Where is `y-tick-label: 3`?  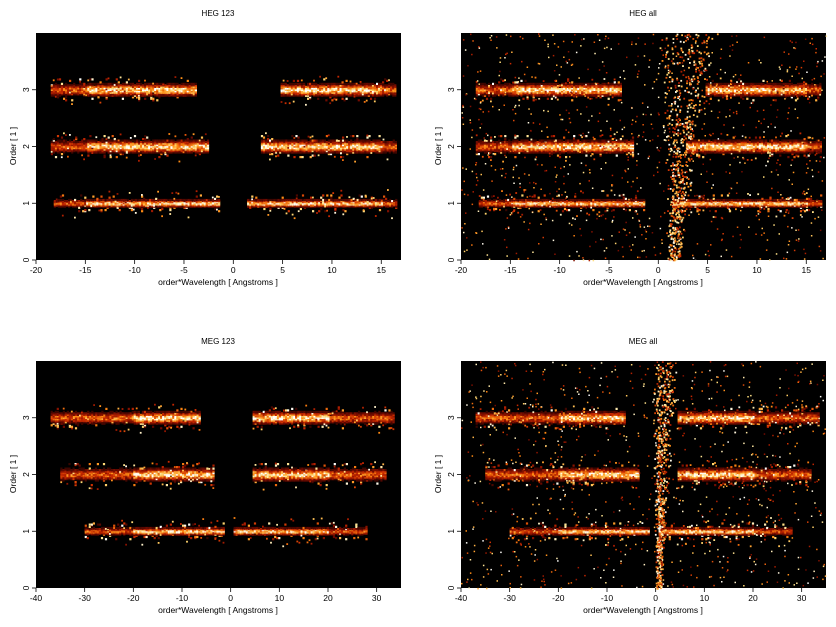
y-tick-label: 3 is located at coordinates (26, 89).